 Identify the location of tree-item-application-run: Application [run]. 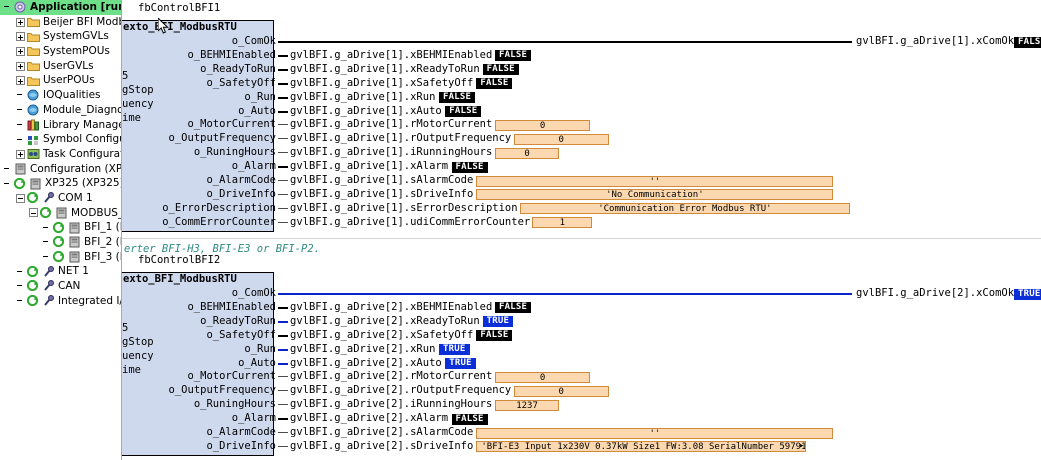
(60, 7).